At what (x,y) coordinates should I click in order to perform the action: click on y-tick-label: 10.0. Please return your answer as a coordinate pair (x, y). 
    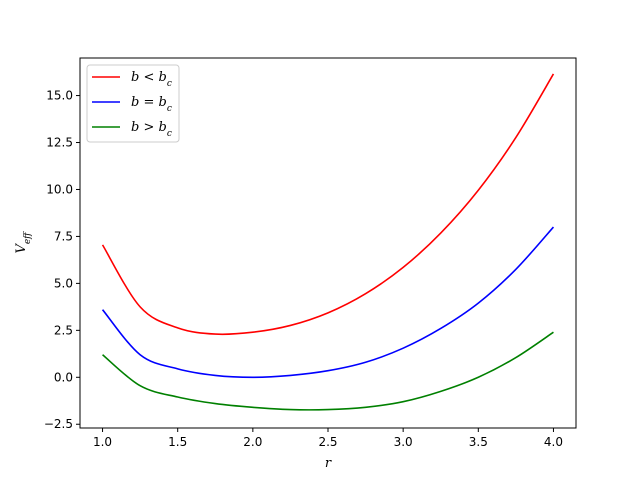
    Looking at the image, I should click on (59, 189).